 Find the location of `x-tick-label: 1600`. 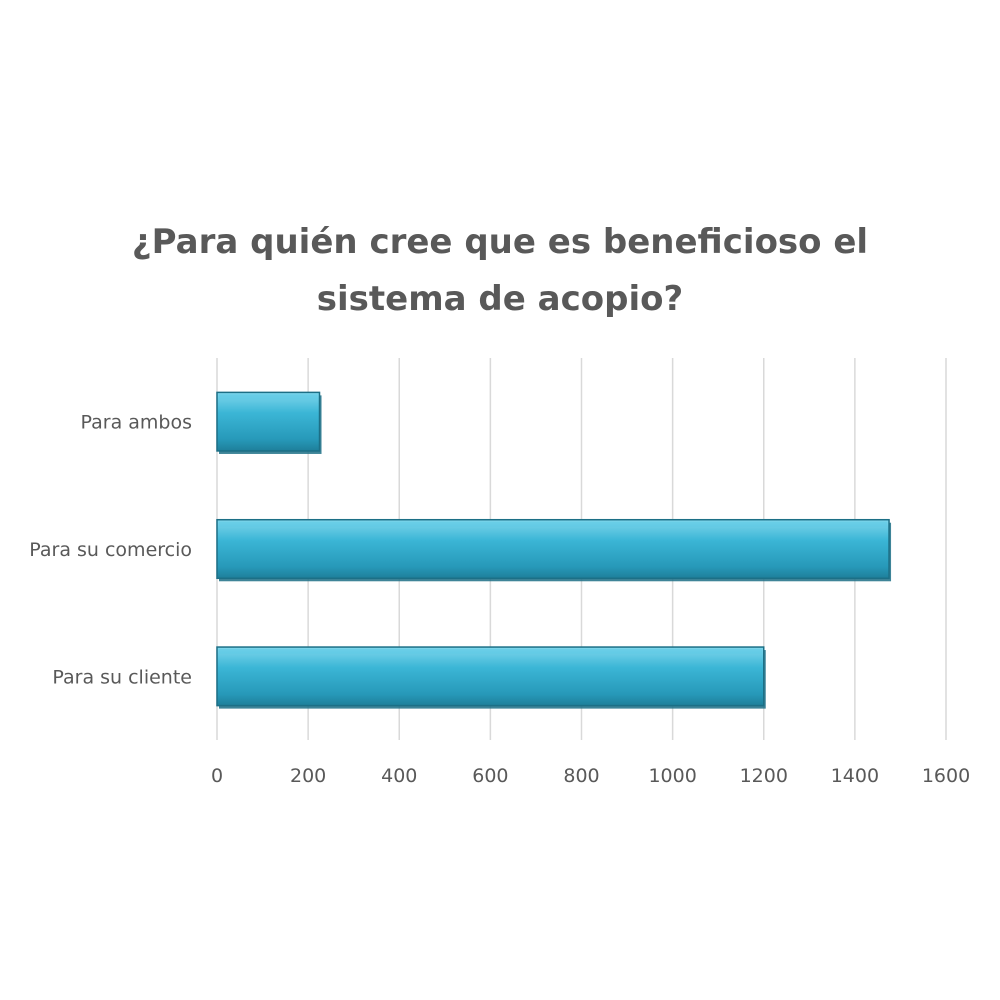

x-tick-label: 1600 is located at coordinates (946, 776).